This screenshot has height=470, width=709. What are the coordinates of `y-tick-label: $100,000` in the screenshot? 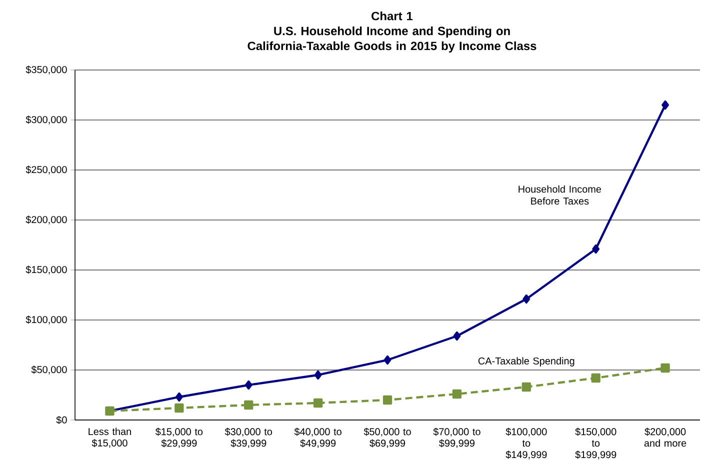 It's located at (46, 320).